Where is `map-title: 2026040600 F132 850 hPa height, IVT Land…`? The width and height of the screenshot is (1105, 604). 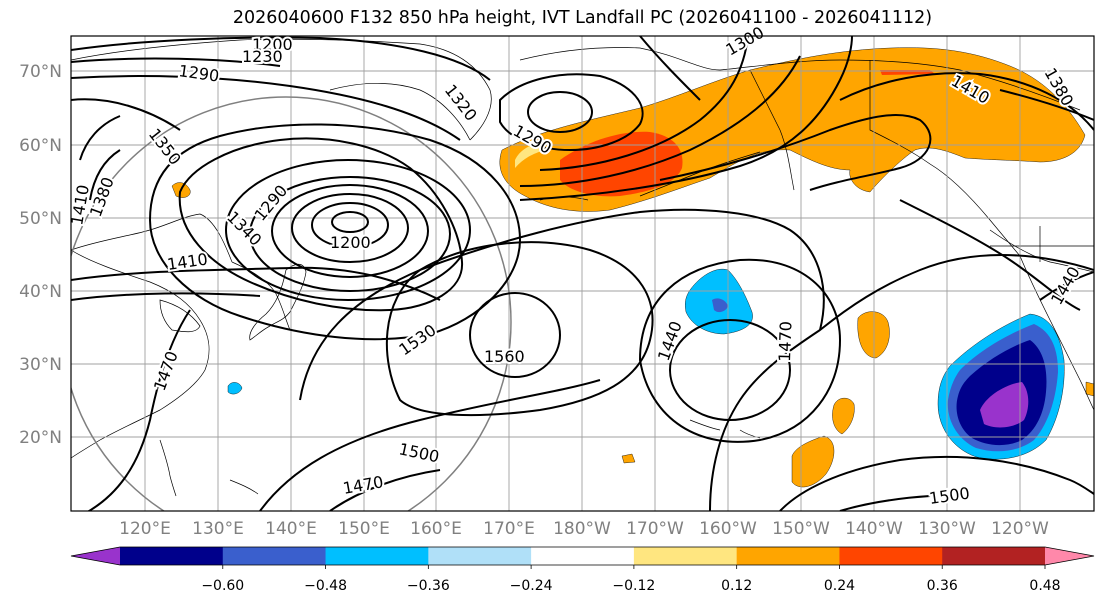 map-title: 2026040600 F132 850 hPa height, IVT Land… is located at coordinates (582, 18).